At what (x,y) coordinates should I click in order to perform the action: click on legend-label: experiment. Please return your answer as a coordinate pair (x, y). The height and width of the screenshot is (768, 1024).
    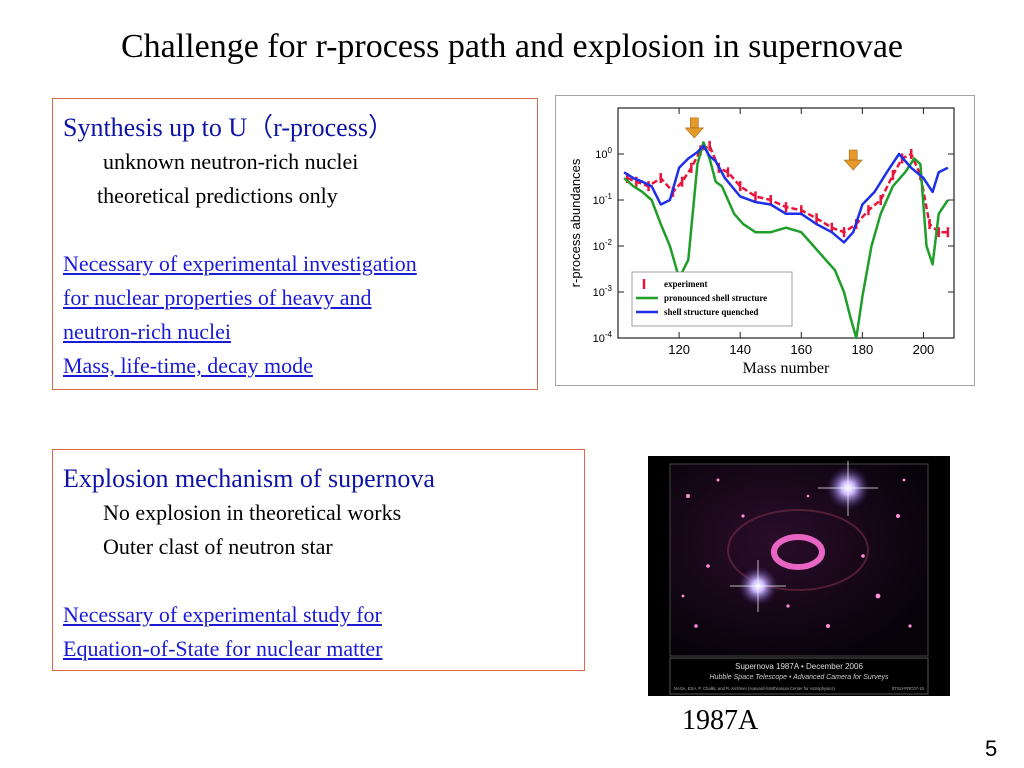
    Looking at the image, I should click on (685, 284).